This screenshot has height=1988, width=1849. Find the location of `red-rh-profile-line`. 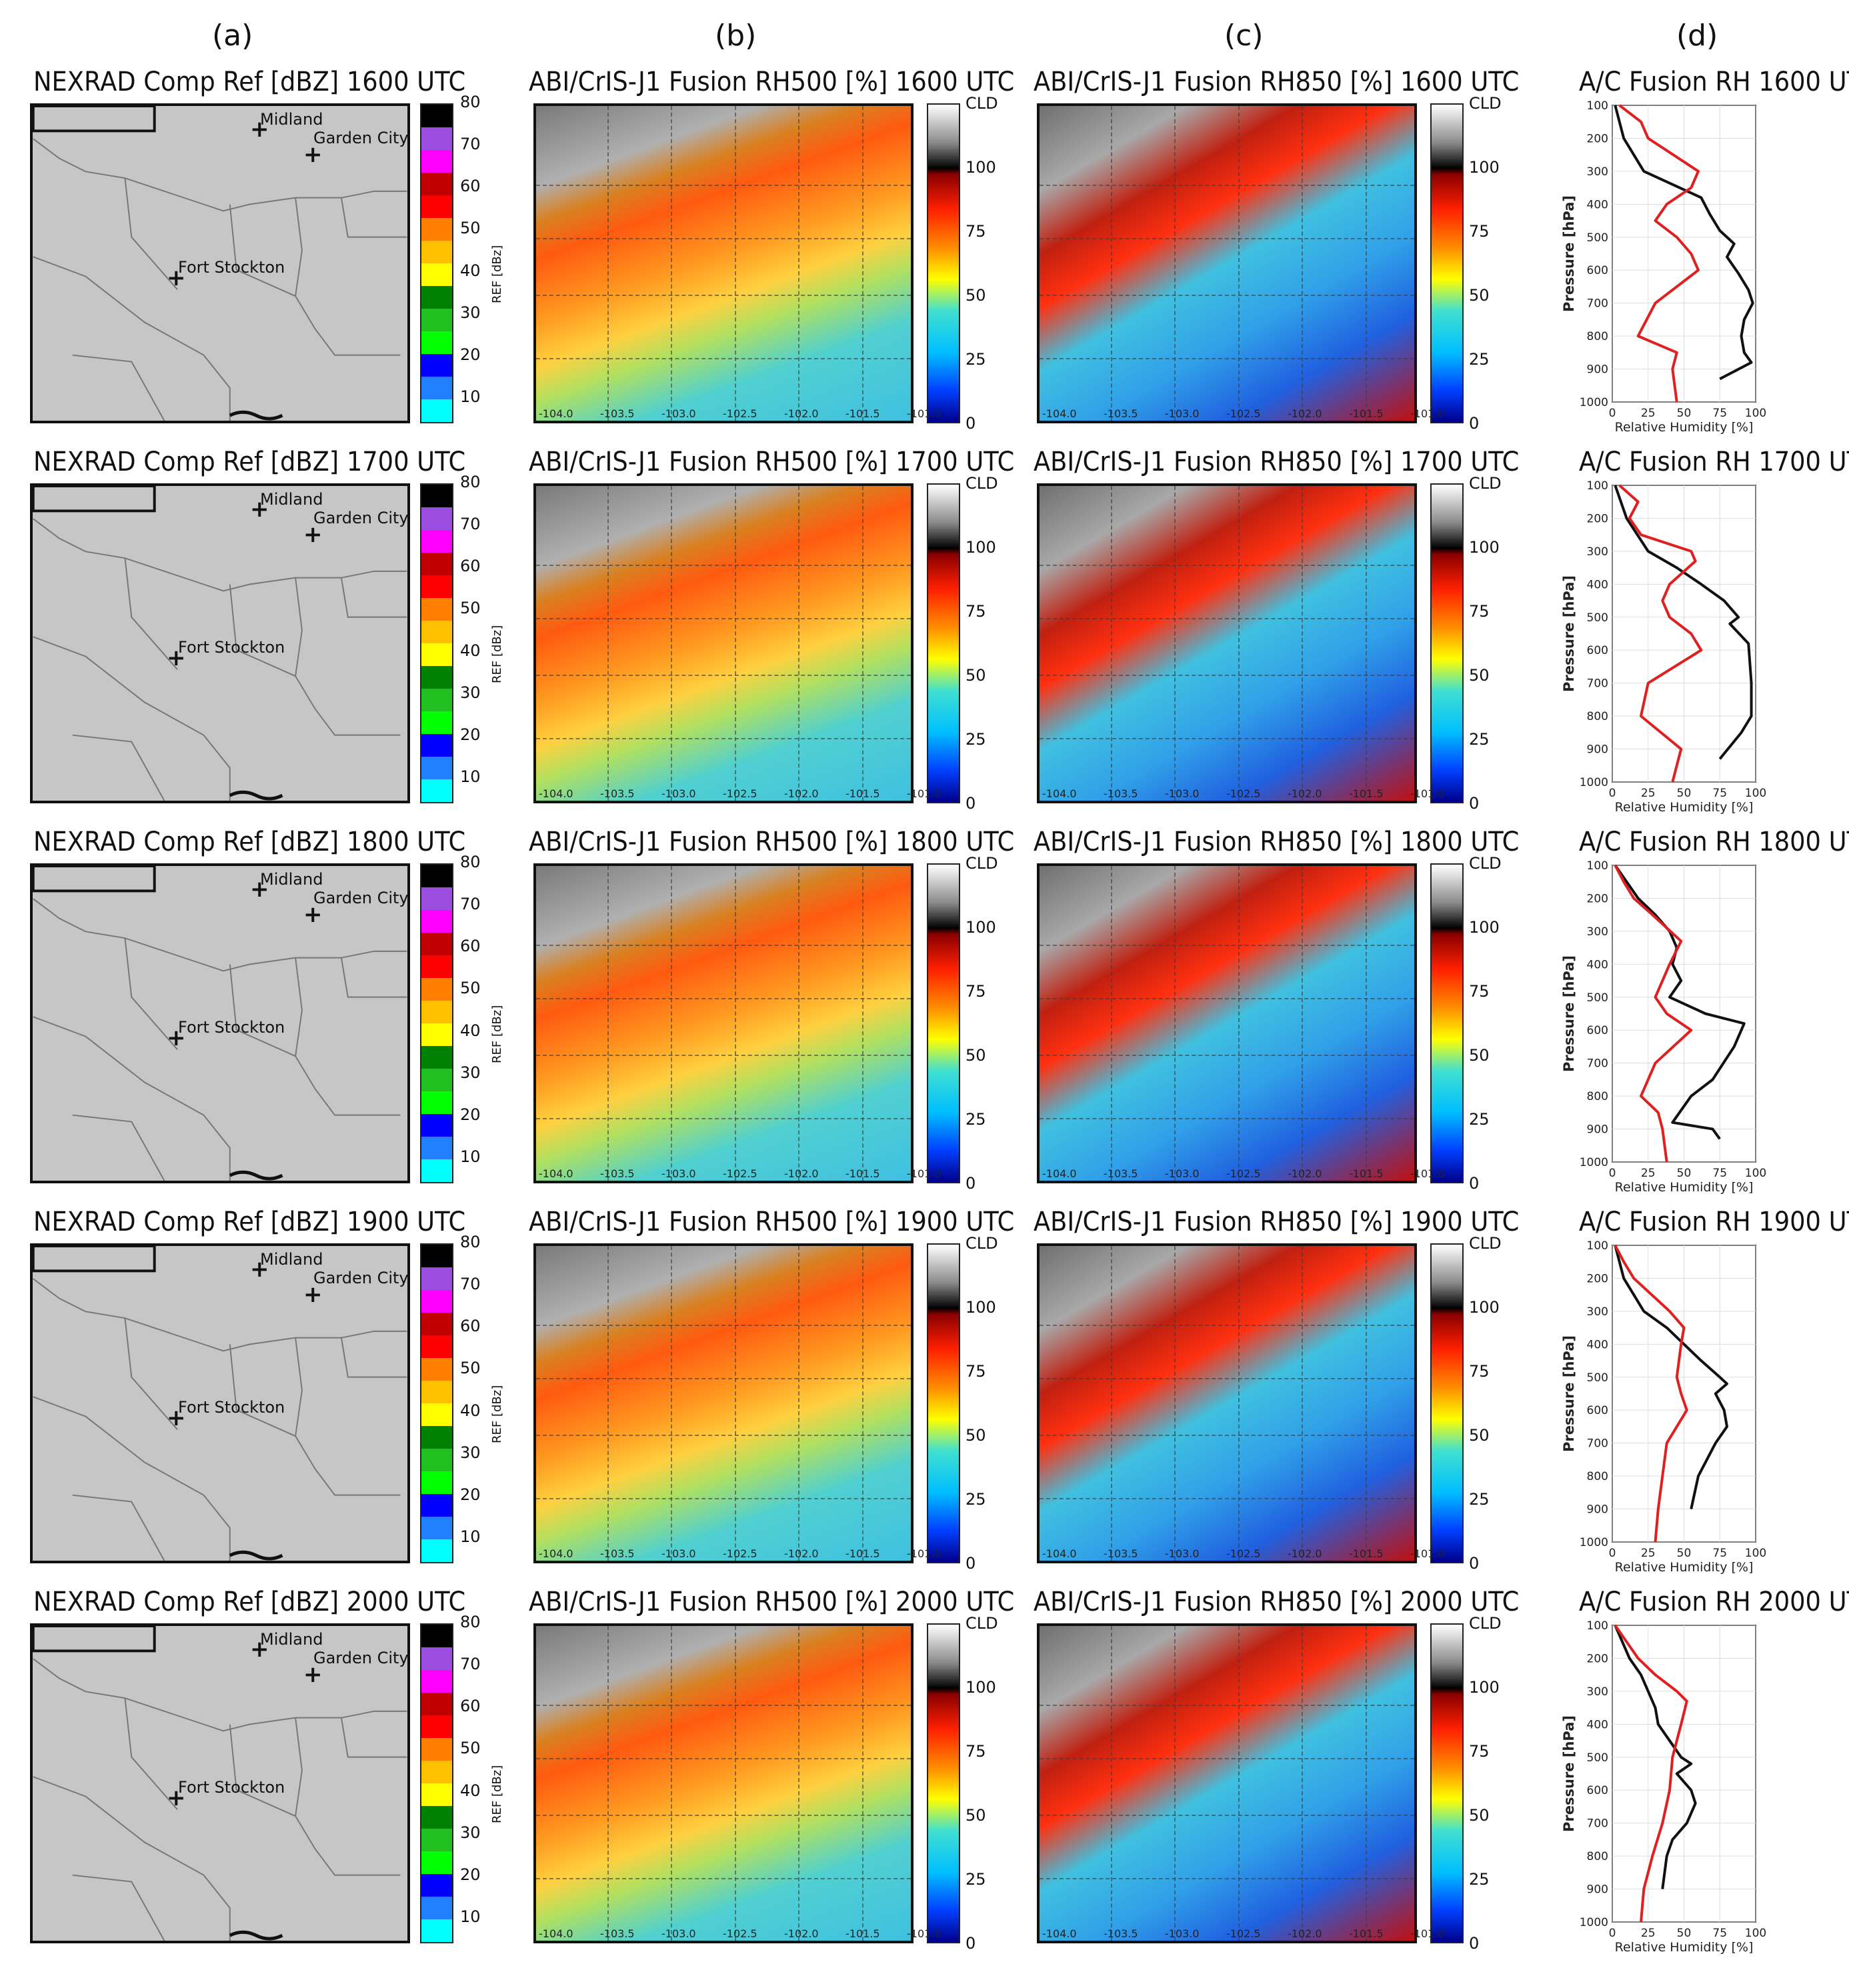

red-rh-profile-line is located at coordinates (1651, 1394).